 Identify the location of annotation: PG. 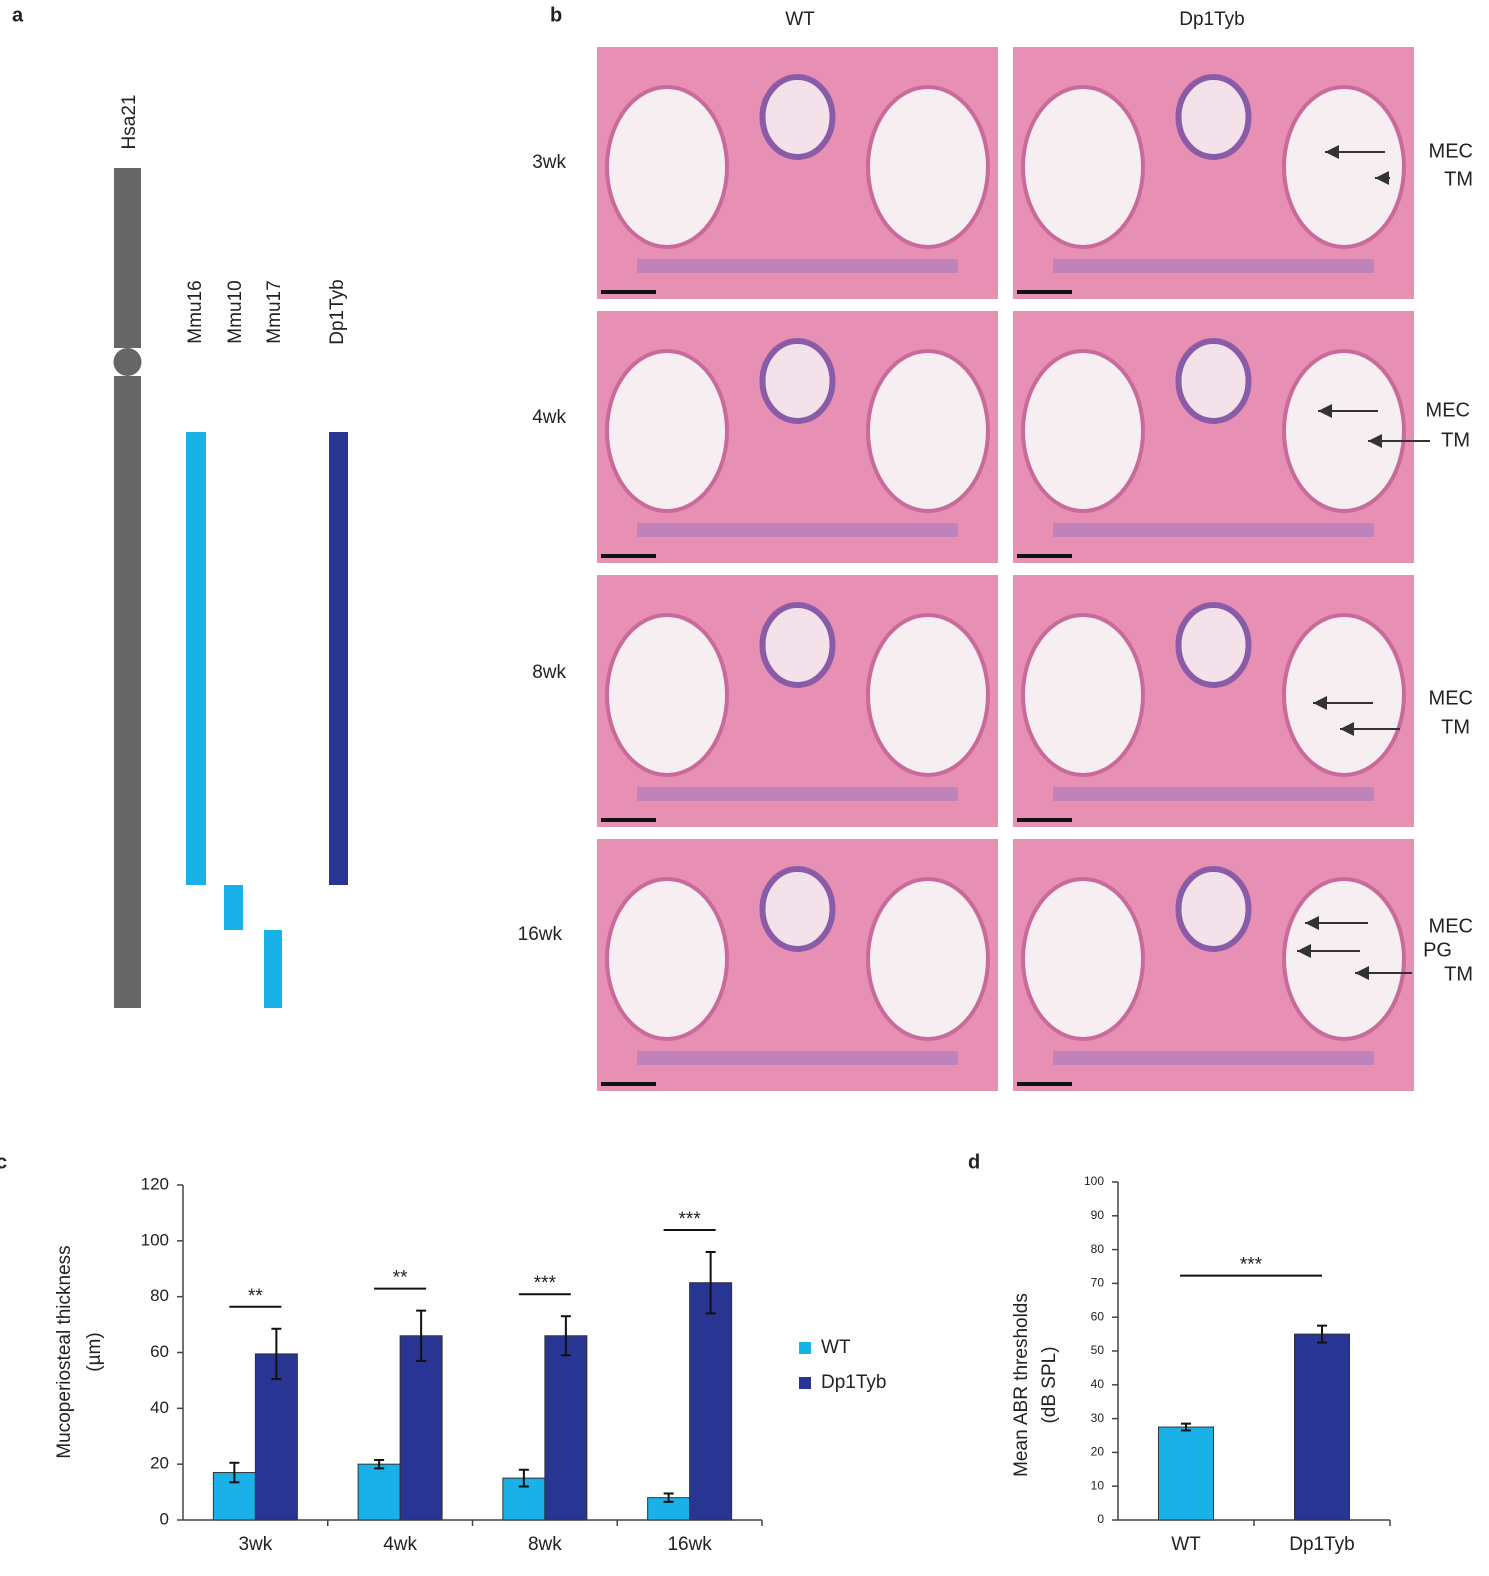
(1437, 950).